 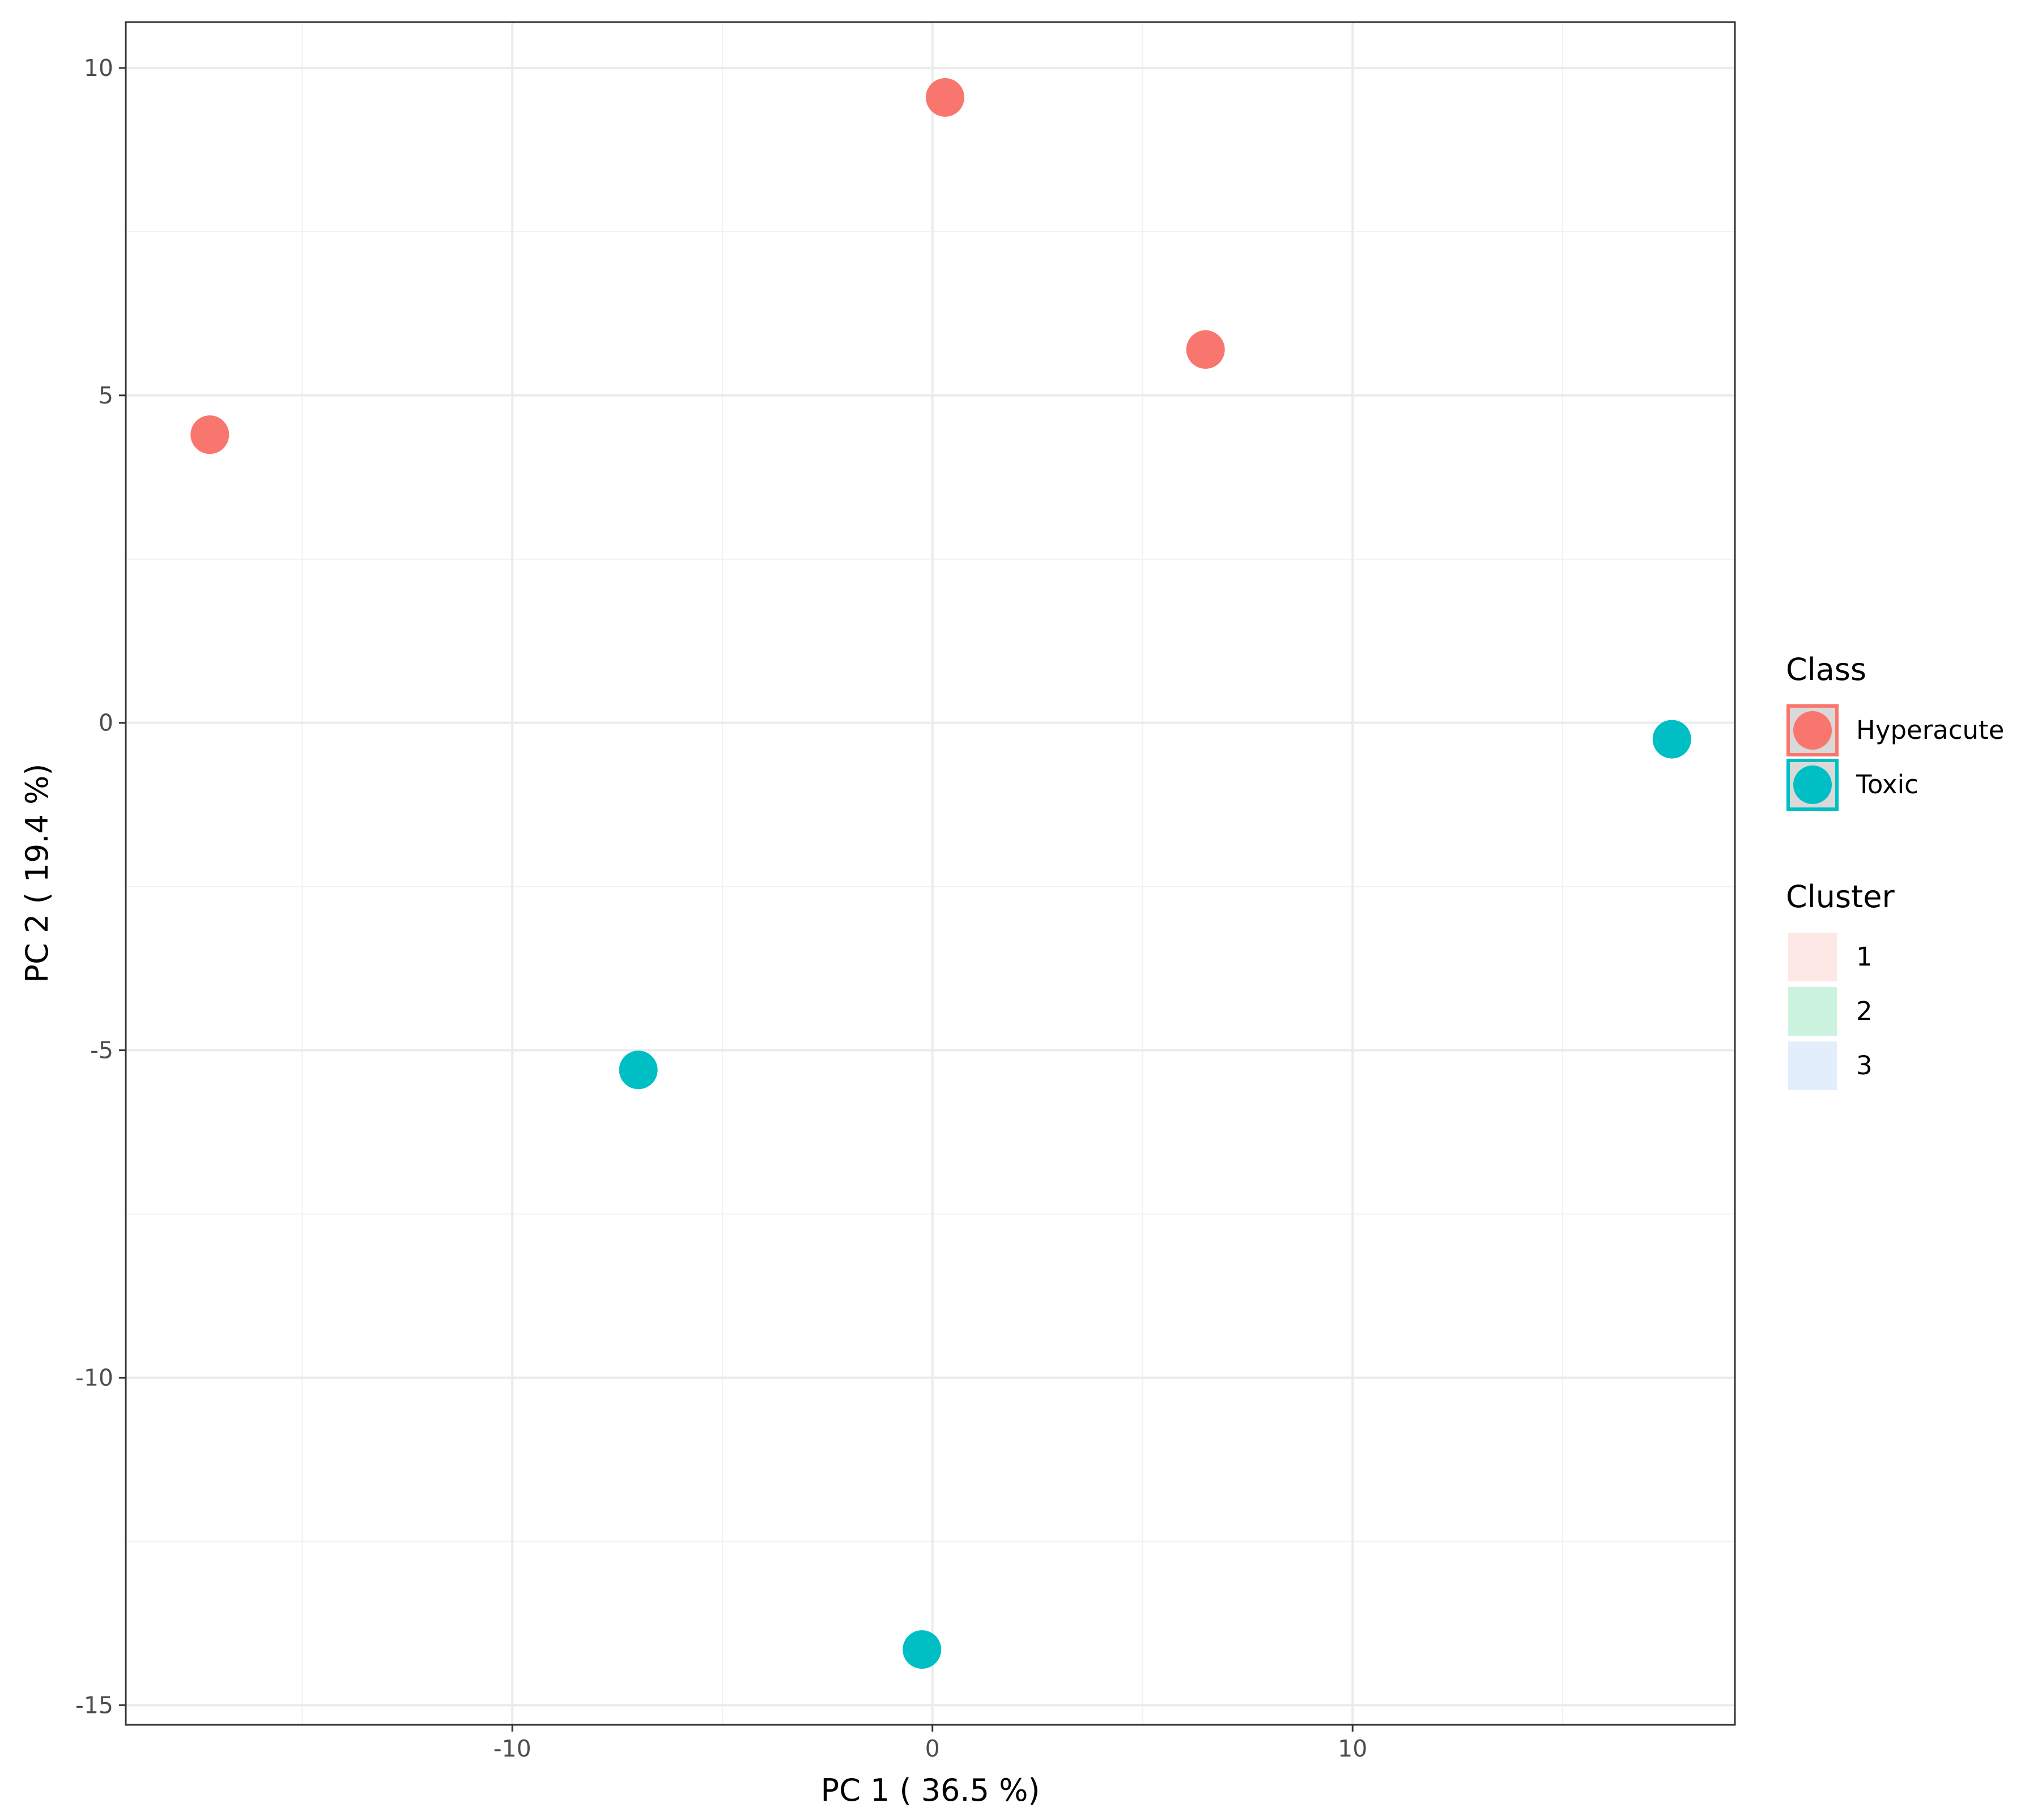 What do you see at coordinates (37, 873) in the screenshot?
I see `y-axis-title: PC 2 ( 19.4 %)` at bounding box center [37, 873].